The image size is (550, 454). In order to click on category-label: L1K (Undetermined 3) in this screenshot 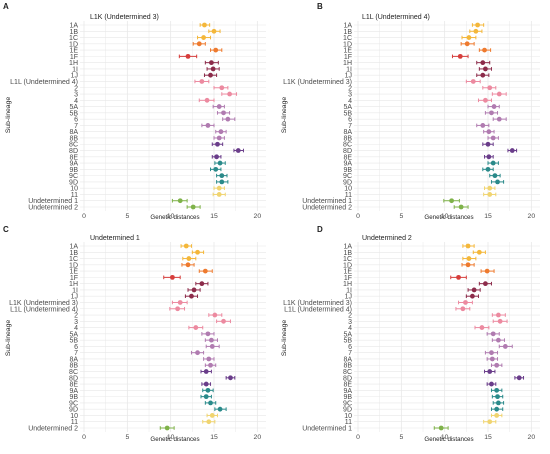, I will do `click(43, 303)`.